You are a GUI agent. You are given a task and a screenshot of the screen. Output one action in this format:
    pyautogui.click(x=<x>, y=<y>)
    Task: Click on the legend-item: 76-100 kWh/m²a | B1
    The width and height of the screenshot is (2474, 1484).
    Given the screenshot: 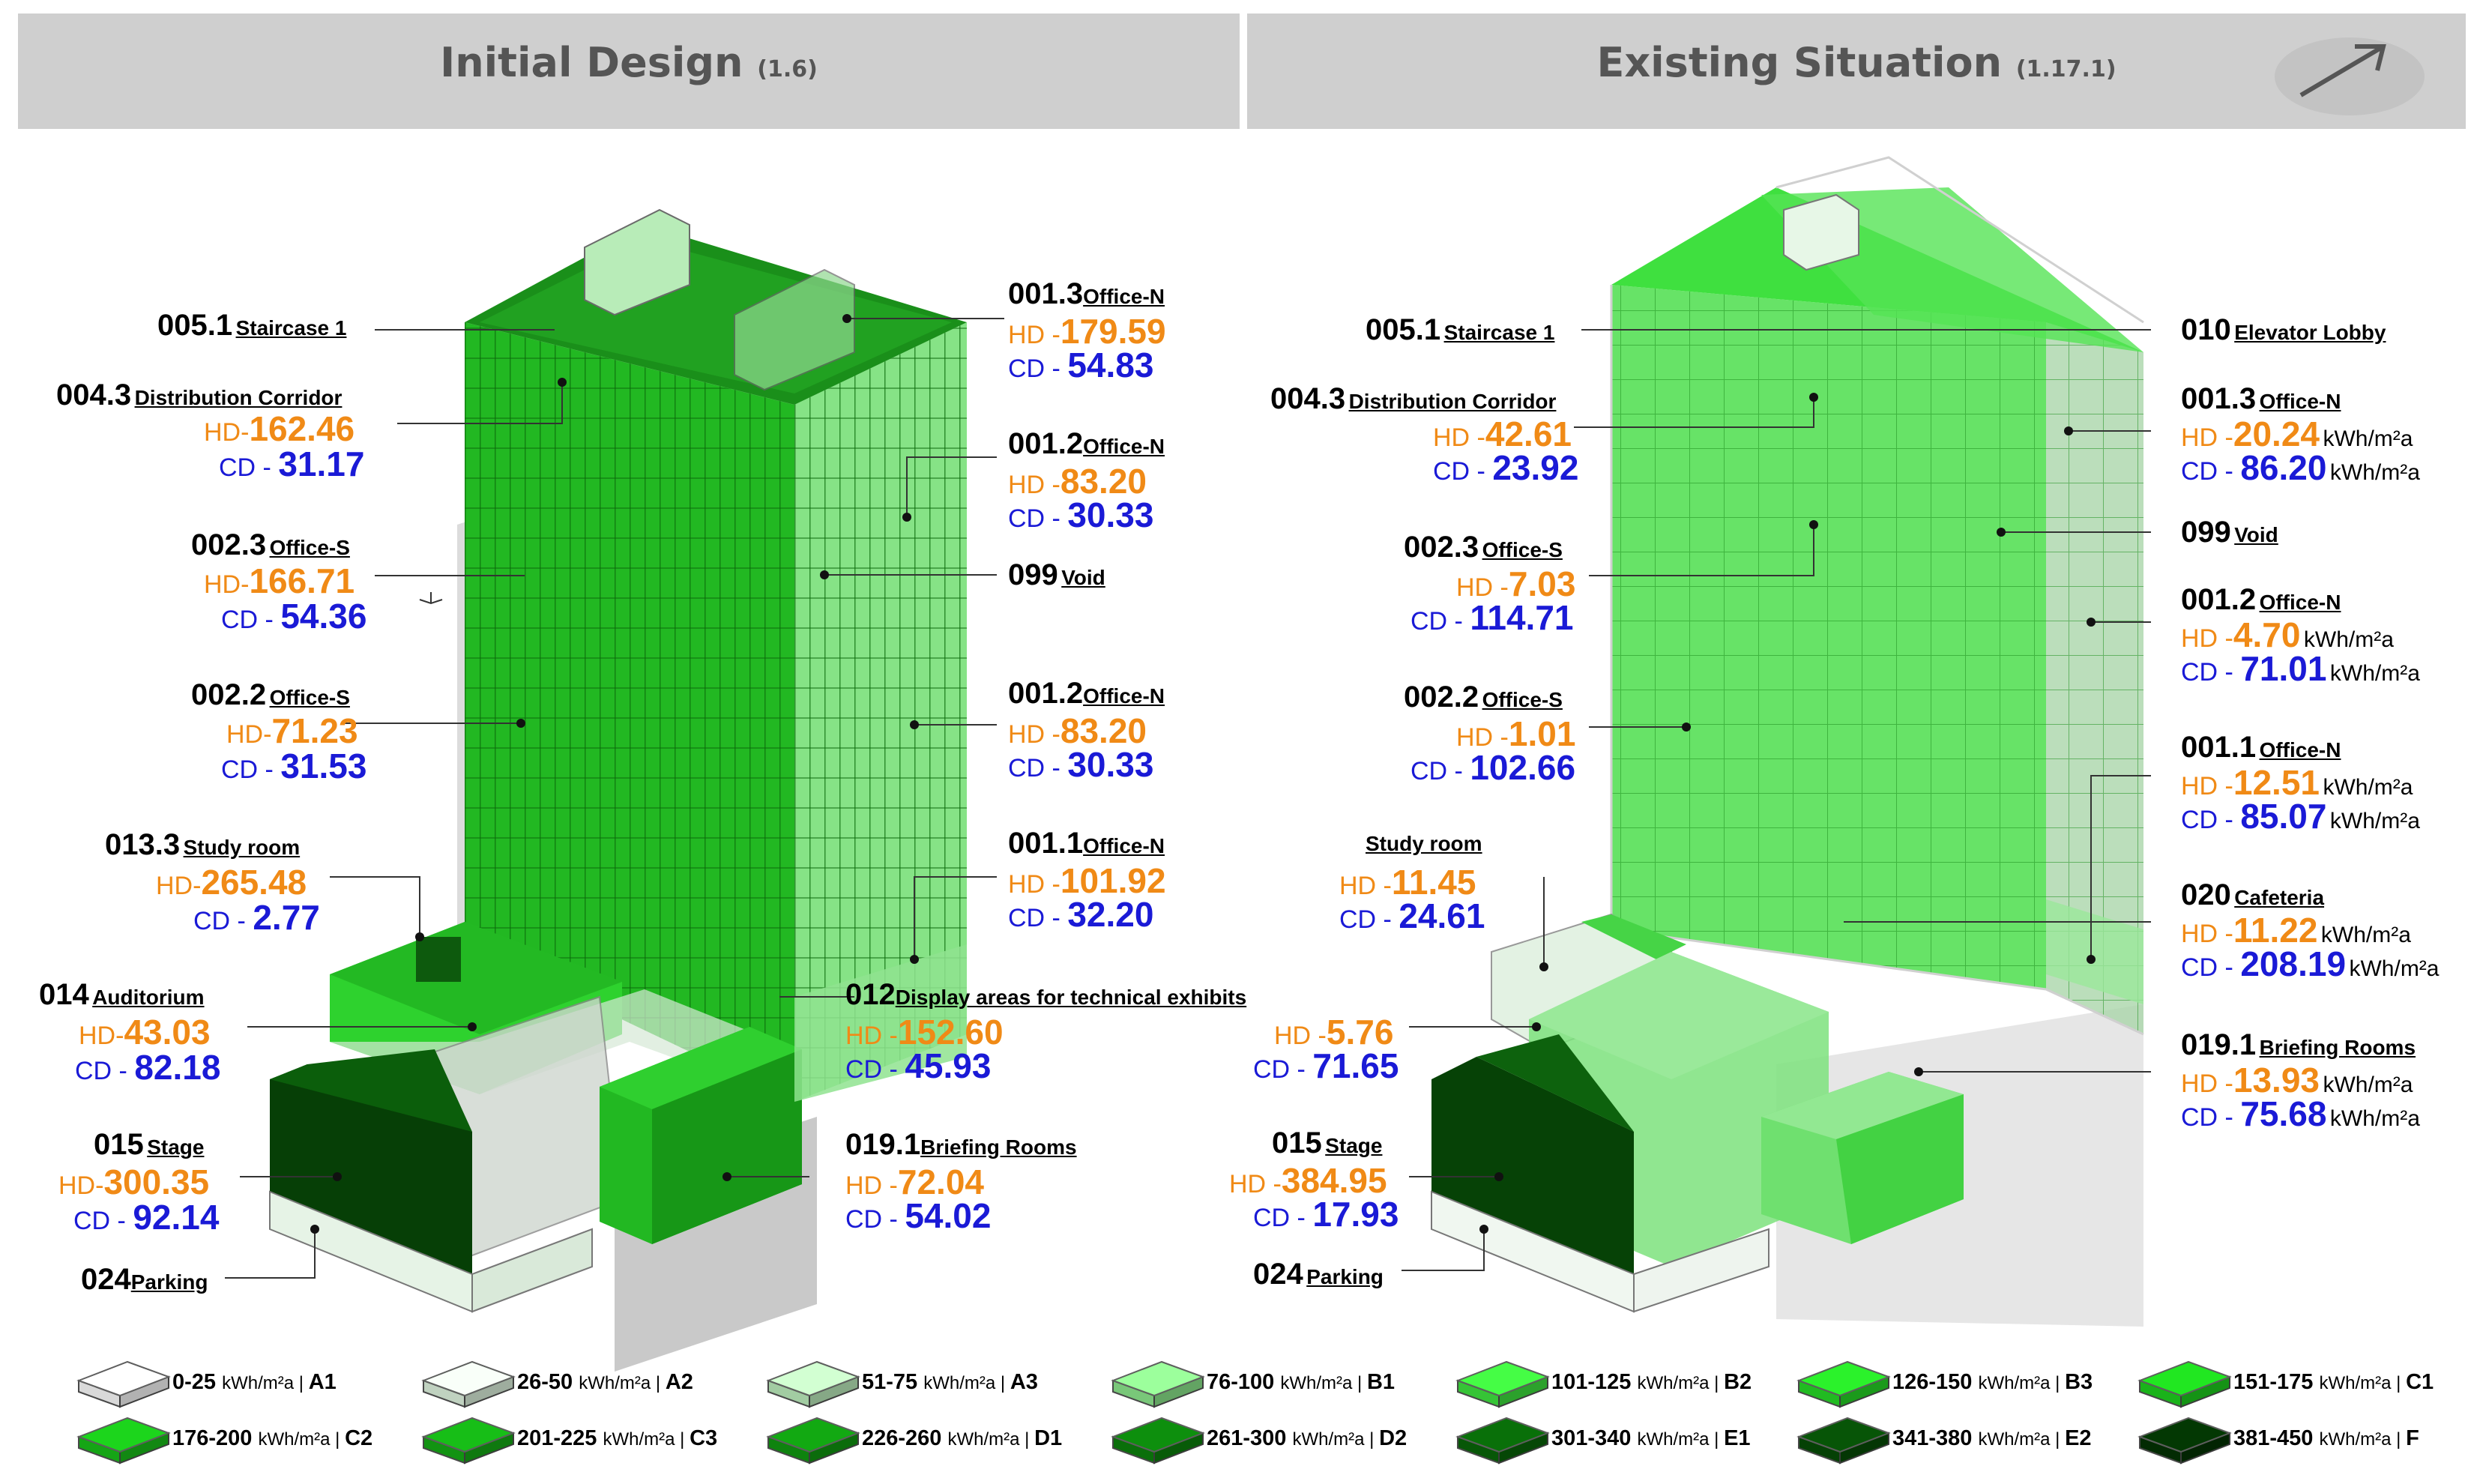 What is the action you would take?
    pyautogui.click(x=1301, y=1383)
    